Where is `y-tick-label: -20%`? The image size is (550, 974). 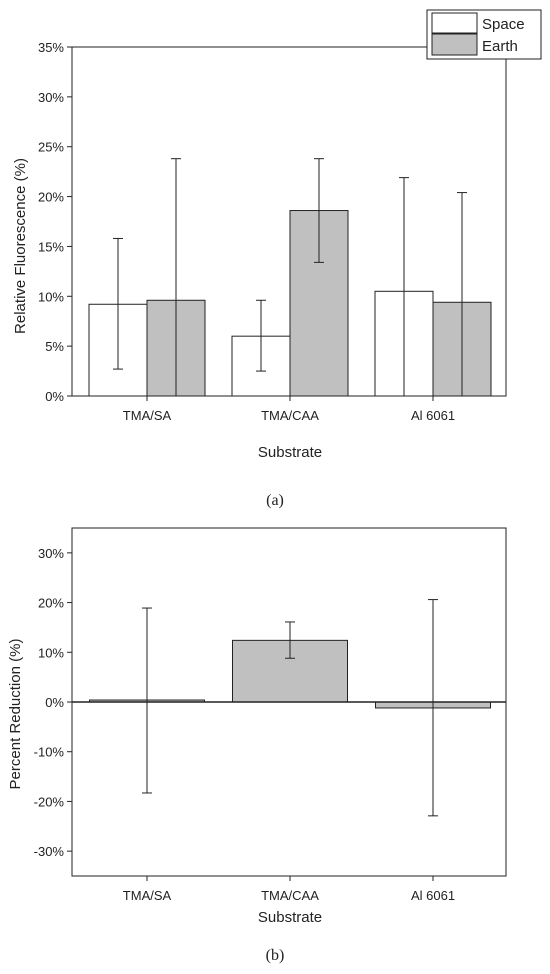
y-tick-label: -20% is located at coordinates (49, 801).